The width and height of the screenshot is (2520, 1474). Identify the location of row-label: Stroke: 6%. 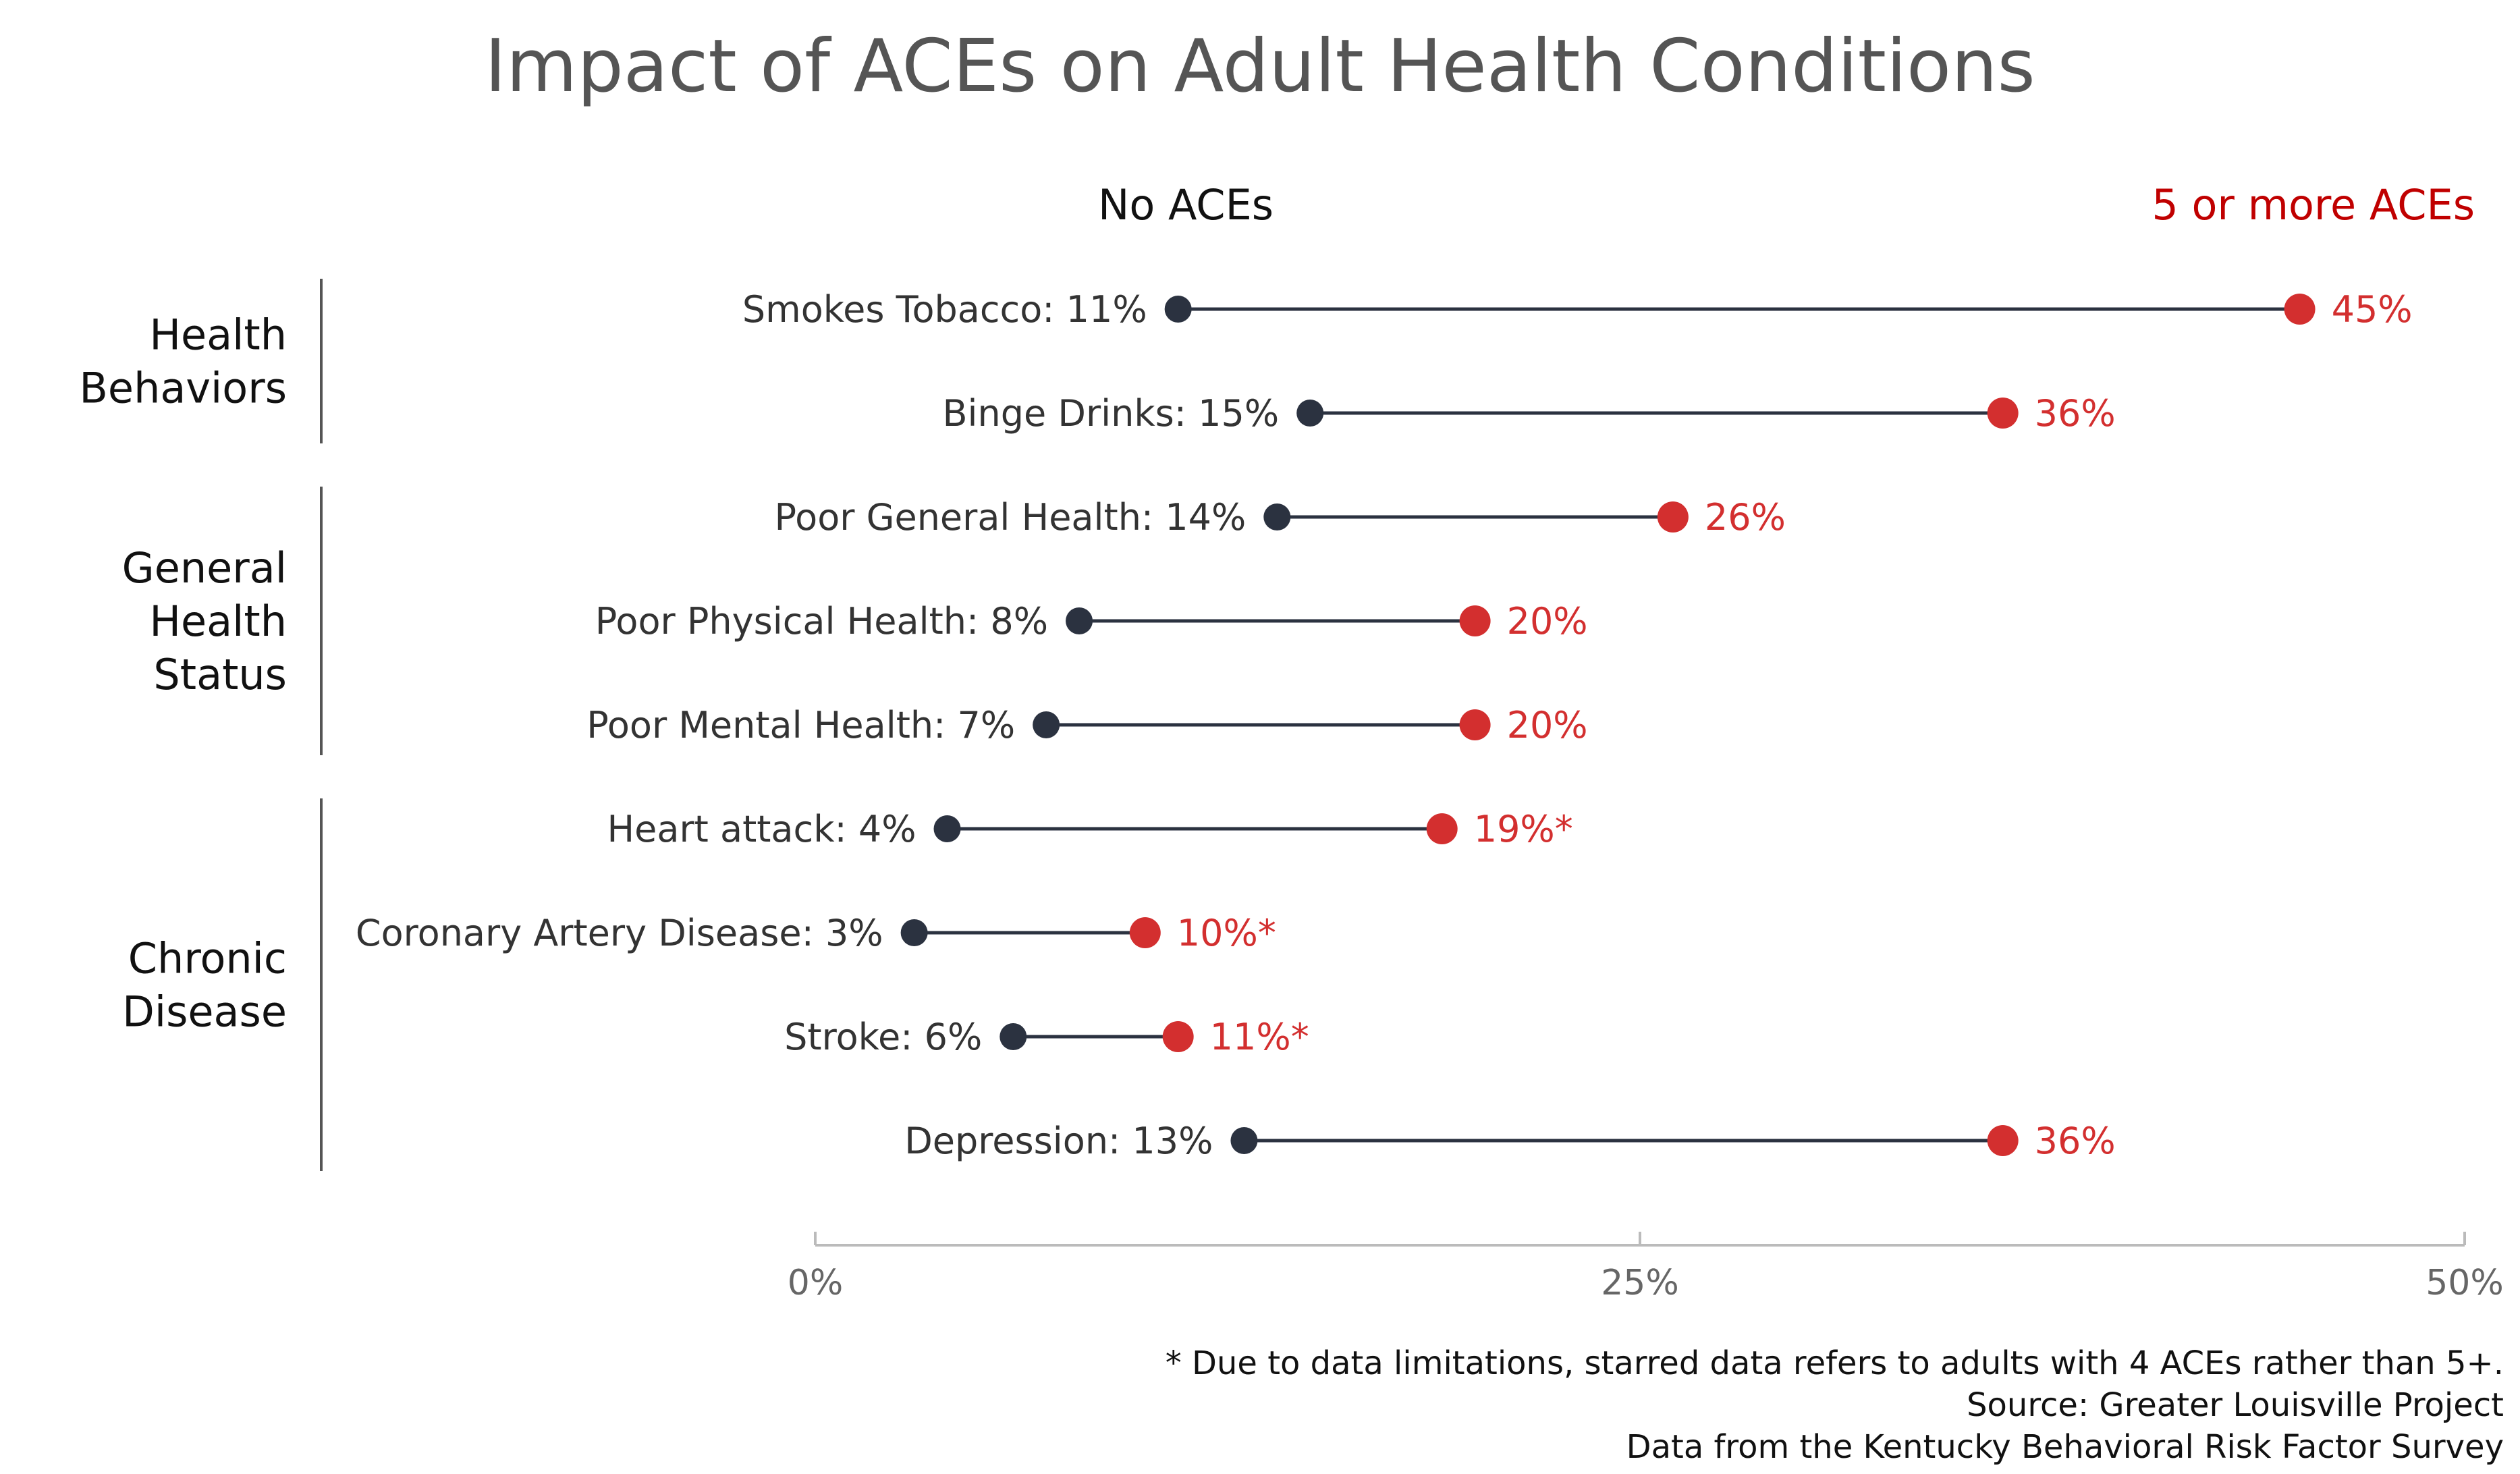
(883, 1037).